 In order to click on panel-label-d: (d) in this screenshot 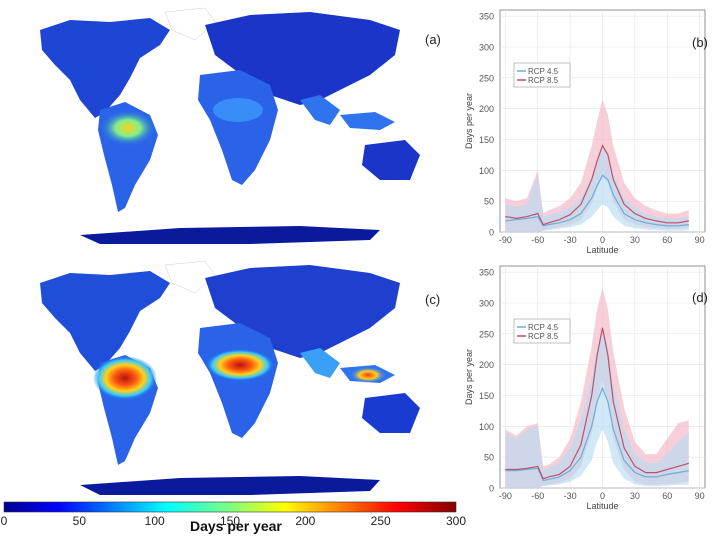, I will do `click(700, 297)`.